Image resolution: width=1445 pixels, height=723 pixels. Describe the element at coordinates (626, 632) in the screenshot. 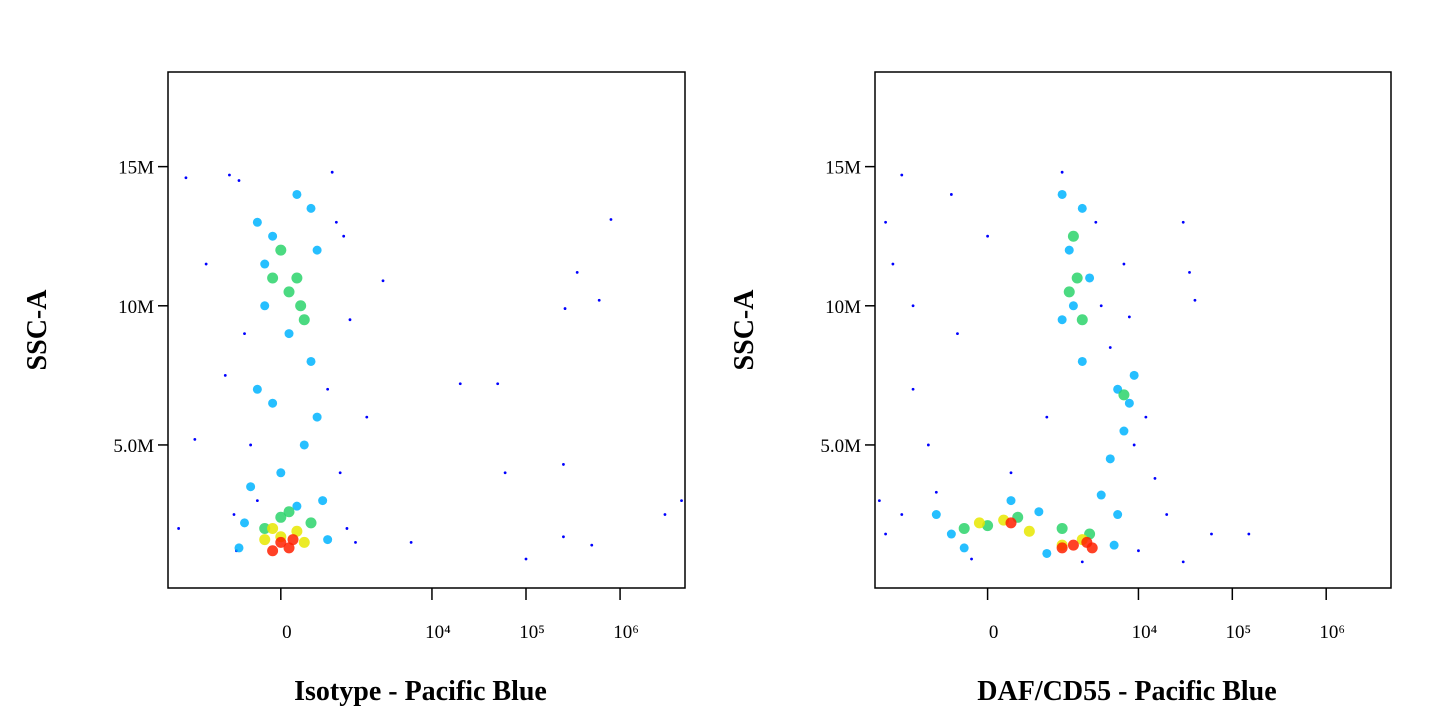

I see `x-tick-label: 10⁶` at that location.